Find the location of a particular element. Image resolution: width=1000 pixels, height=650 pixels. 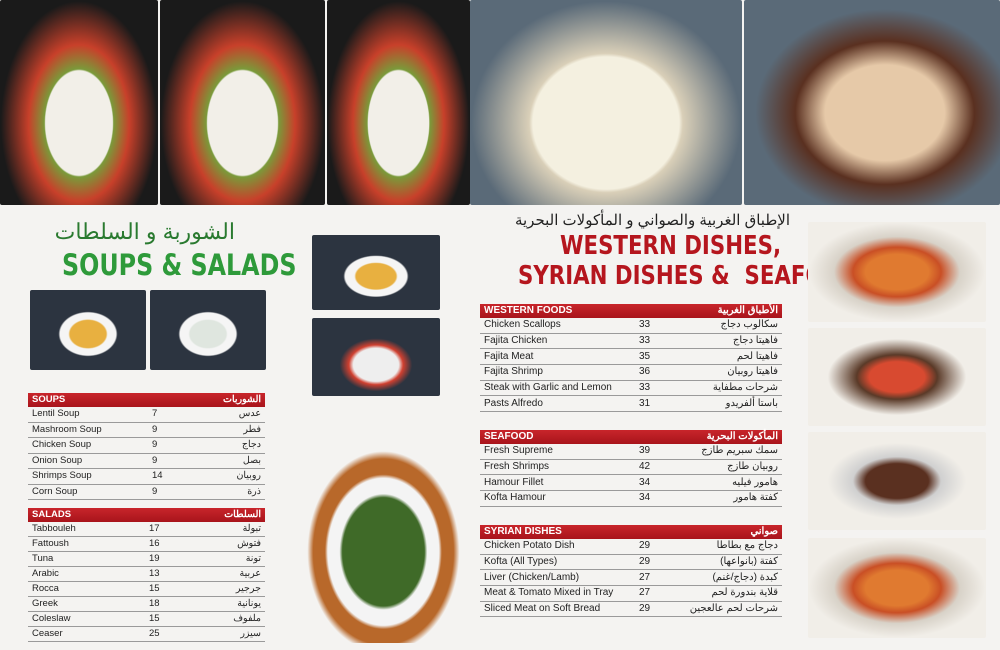

item-name-ar: يونانية is located at coordinates (249, 603).